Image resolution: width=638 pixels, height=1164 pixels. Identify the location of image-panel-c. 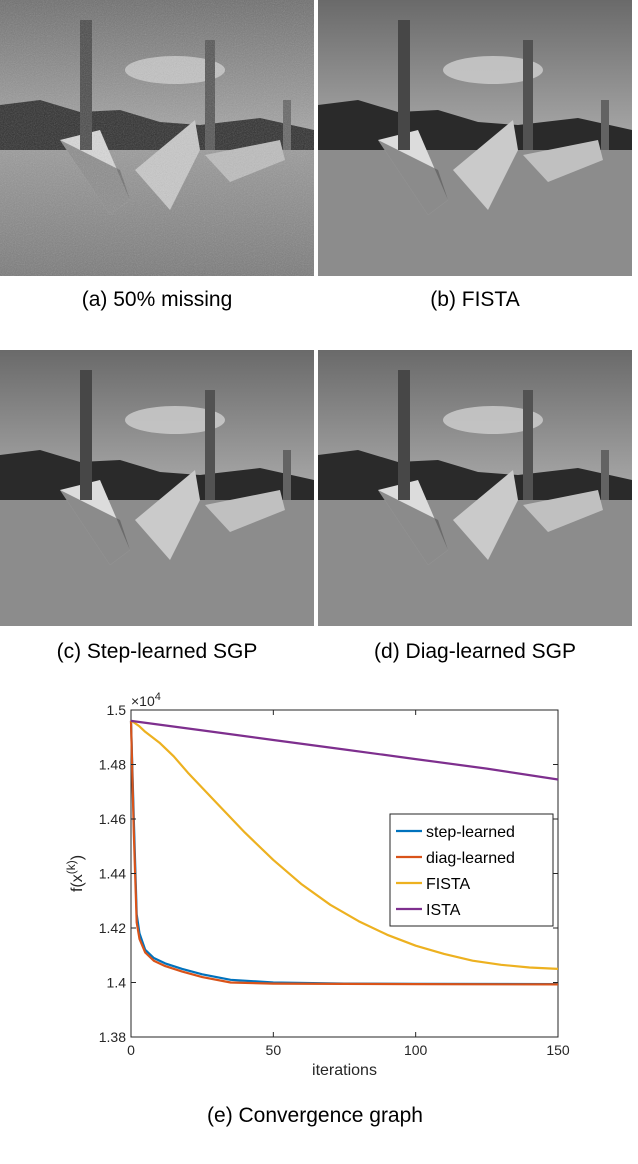
(157, 488).